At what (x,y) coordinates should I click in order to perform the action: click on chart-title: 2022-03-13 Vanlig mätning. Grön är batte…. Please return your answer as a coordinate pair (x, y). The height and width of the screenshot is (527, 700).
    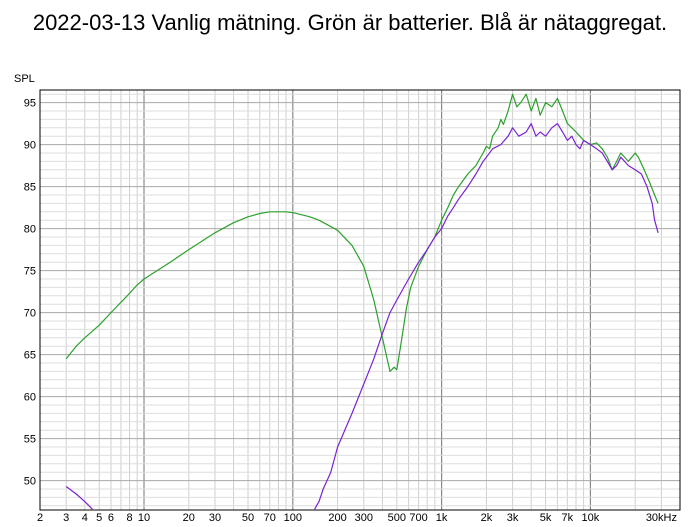
    Looking at the image, I should click on (350, 22).